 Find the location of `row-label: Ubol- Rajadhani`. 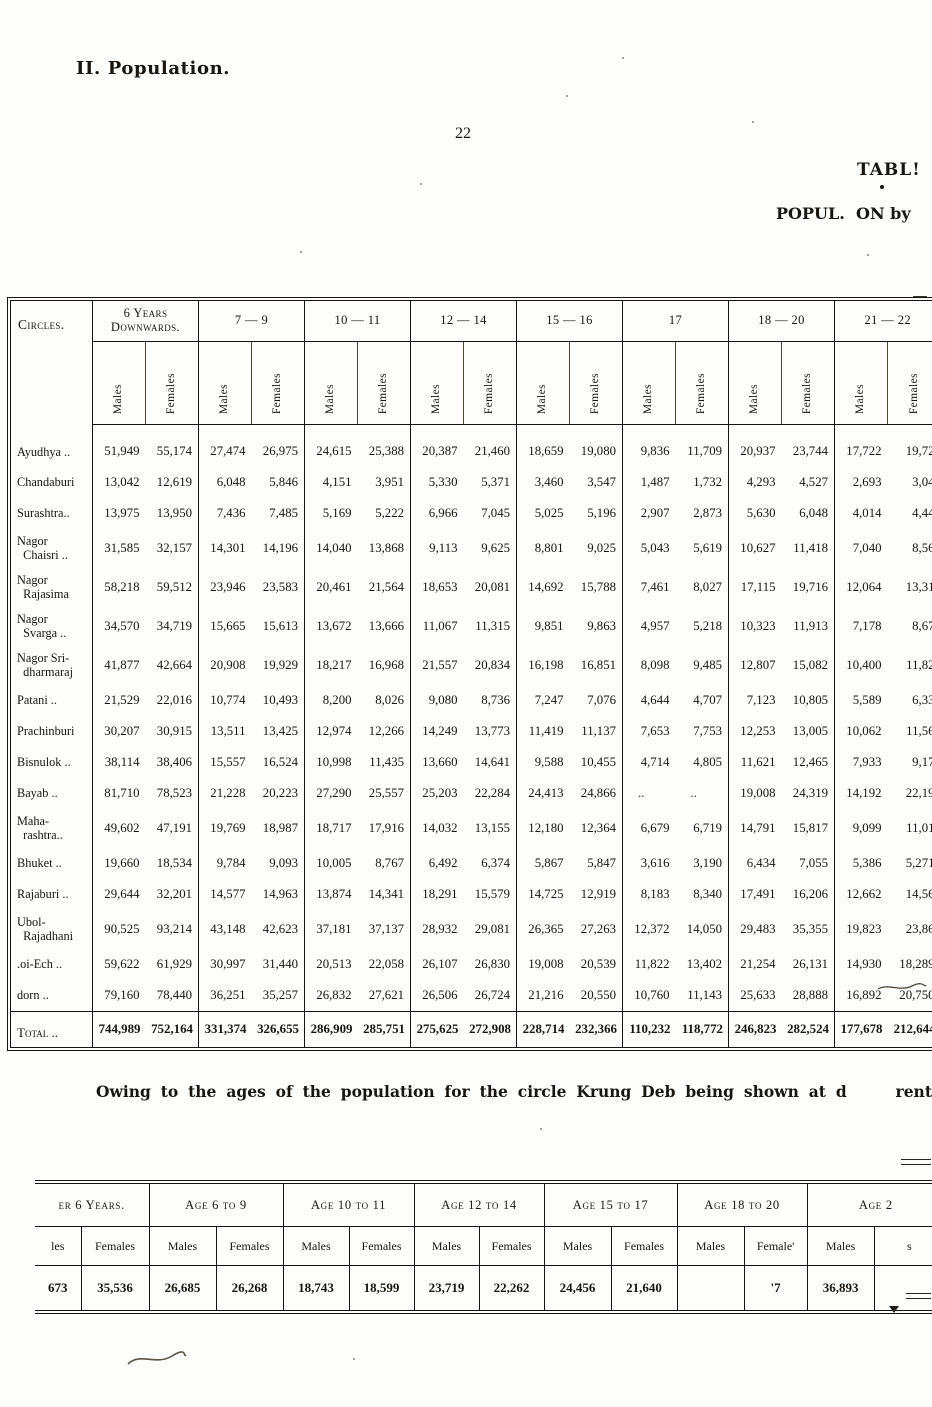

row-label: Ubol- Rajadhani is located at coordinates (45, 929).